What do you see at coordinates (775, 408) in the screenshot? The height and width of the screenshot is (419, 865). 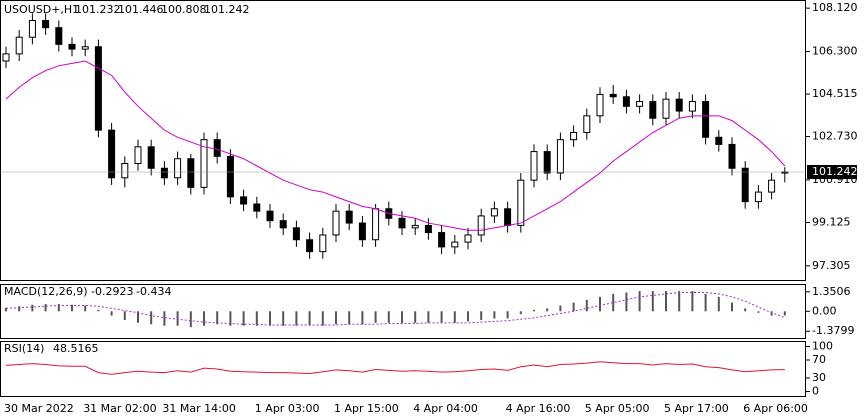 I see `x-tick-label: 6 Apr 06:00` at bounding box center [775, 408].